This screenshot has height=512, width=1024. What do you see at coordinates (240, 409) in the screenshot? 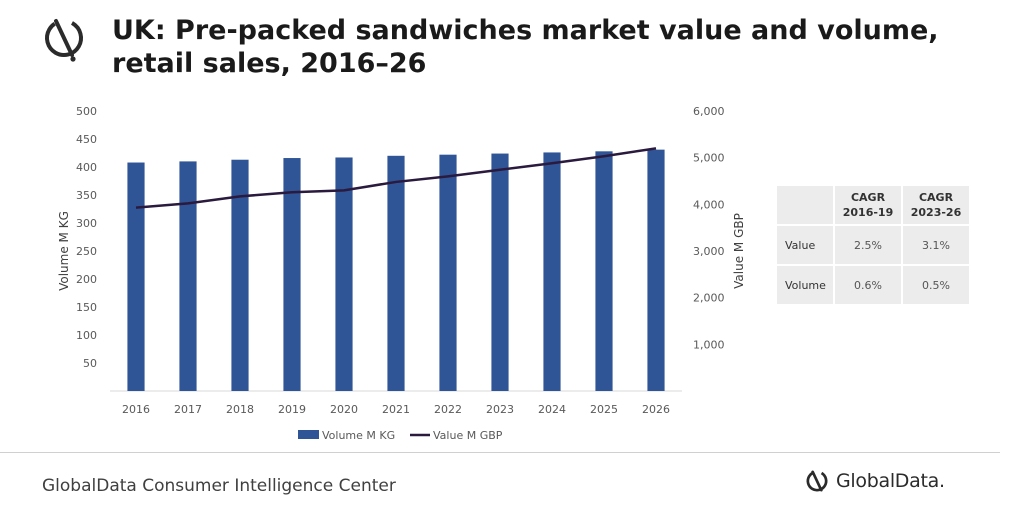
I see `x-tick-label: 2018` at bounding box center [240, 409].